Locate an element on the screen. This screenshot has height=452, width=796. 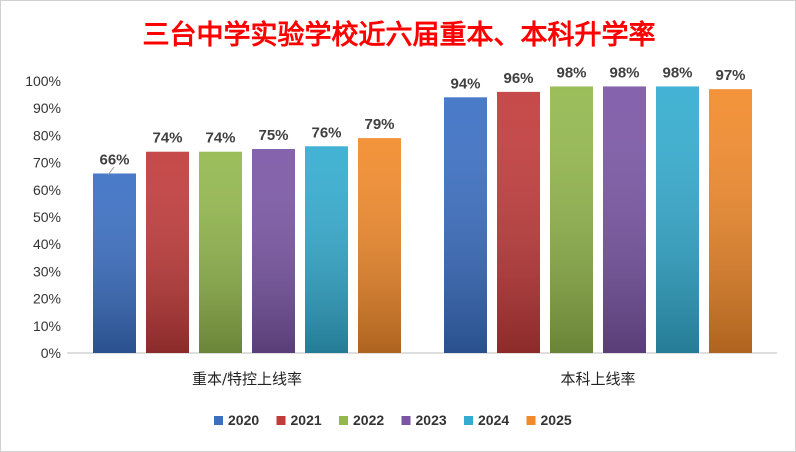
data-label: 96% is located at coordinates (518, 78).